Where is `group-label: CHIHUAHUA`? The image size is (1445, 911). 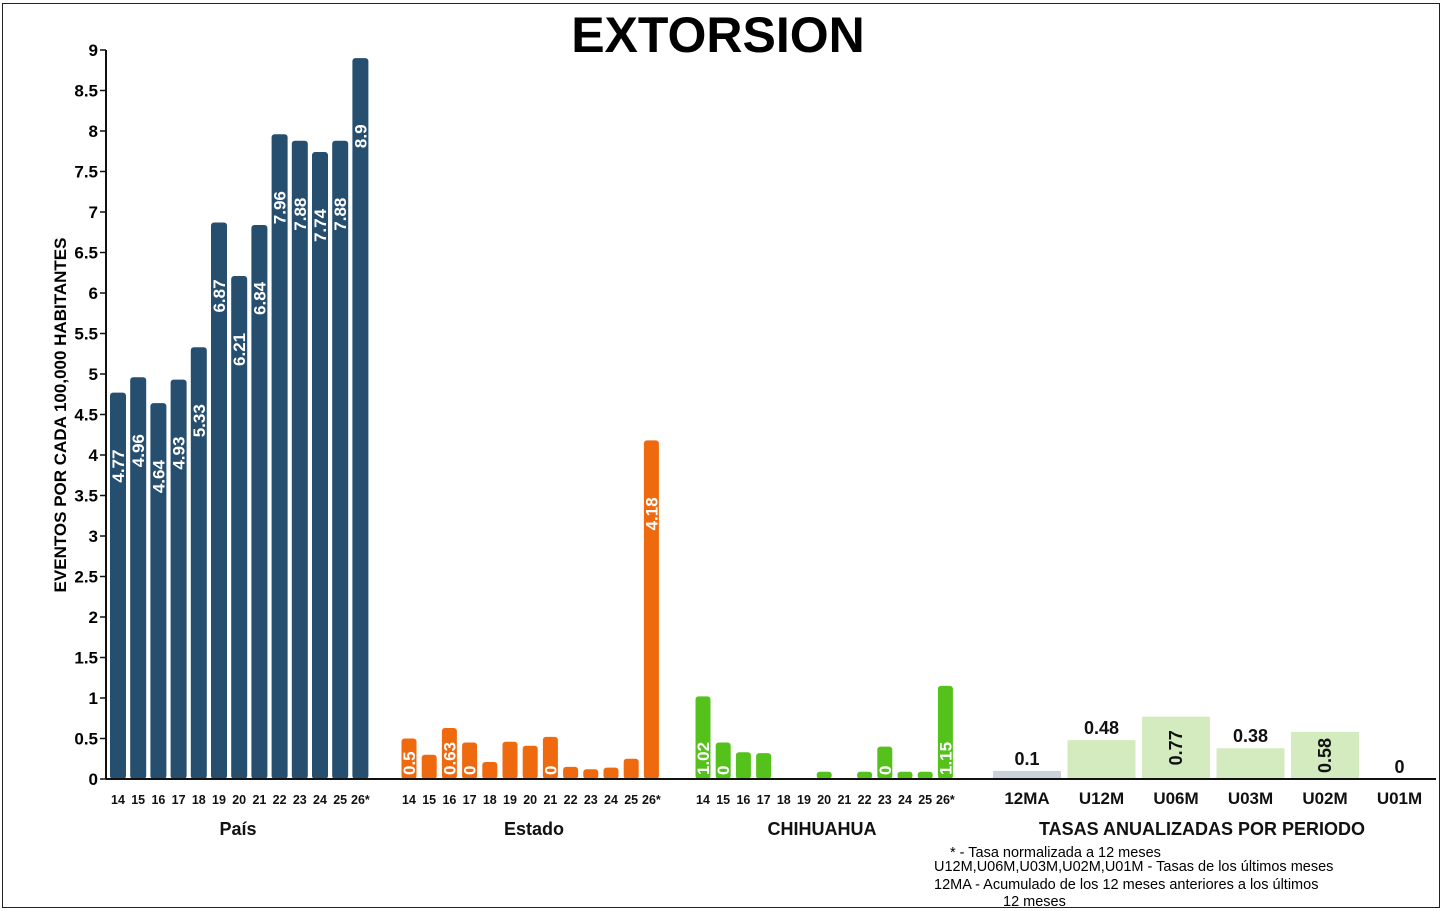
group-label: CHIHUAHUA is located at coordinates (822, 829).